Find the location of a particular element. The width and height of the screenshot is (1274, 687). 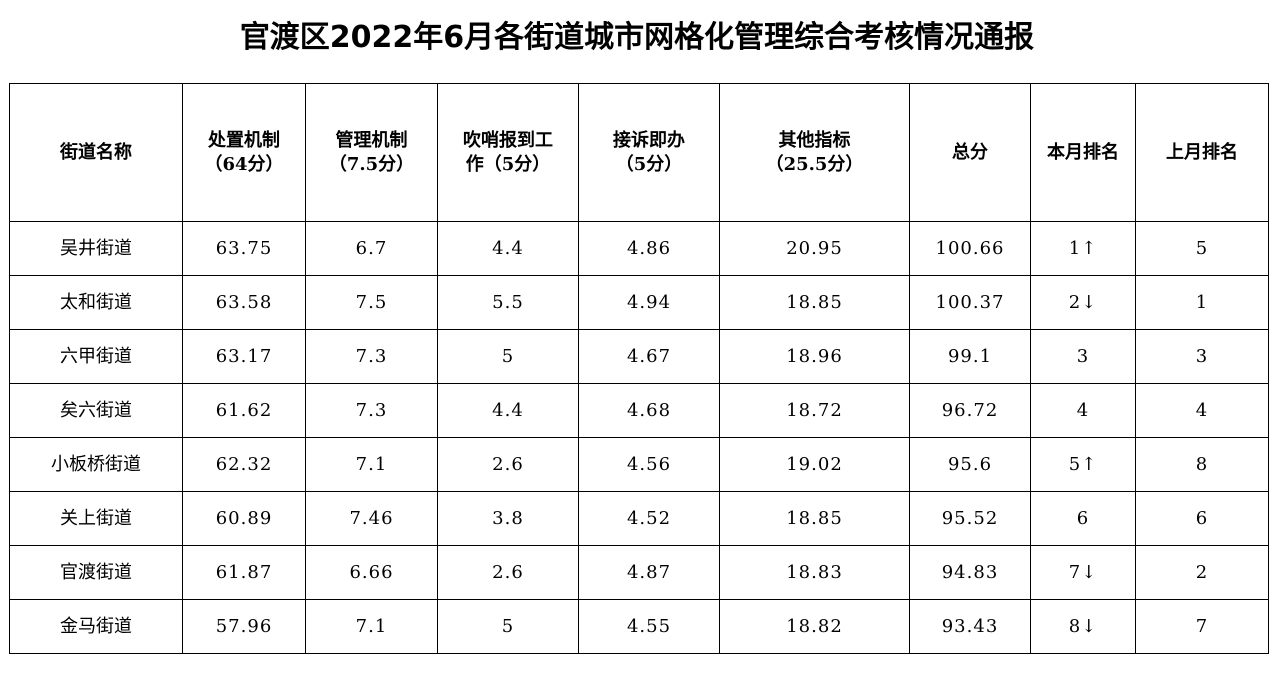

header-cell: 处置机制 （64分） is located at coordinates (244, 152).